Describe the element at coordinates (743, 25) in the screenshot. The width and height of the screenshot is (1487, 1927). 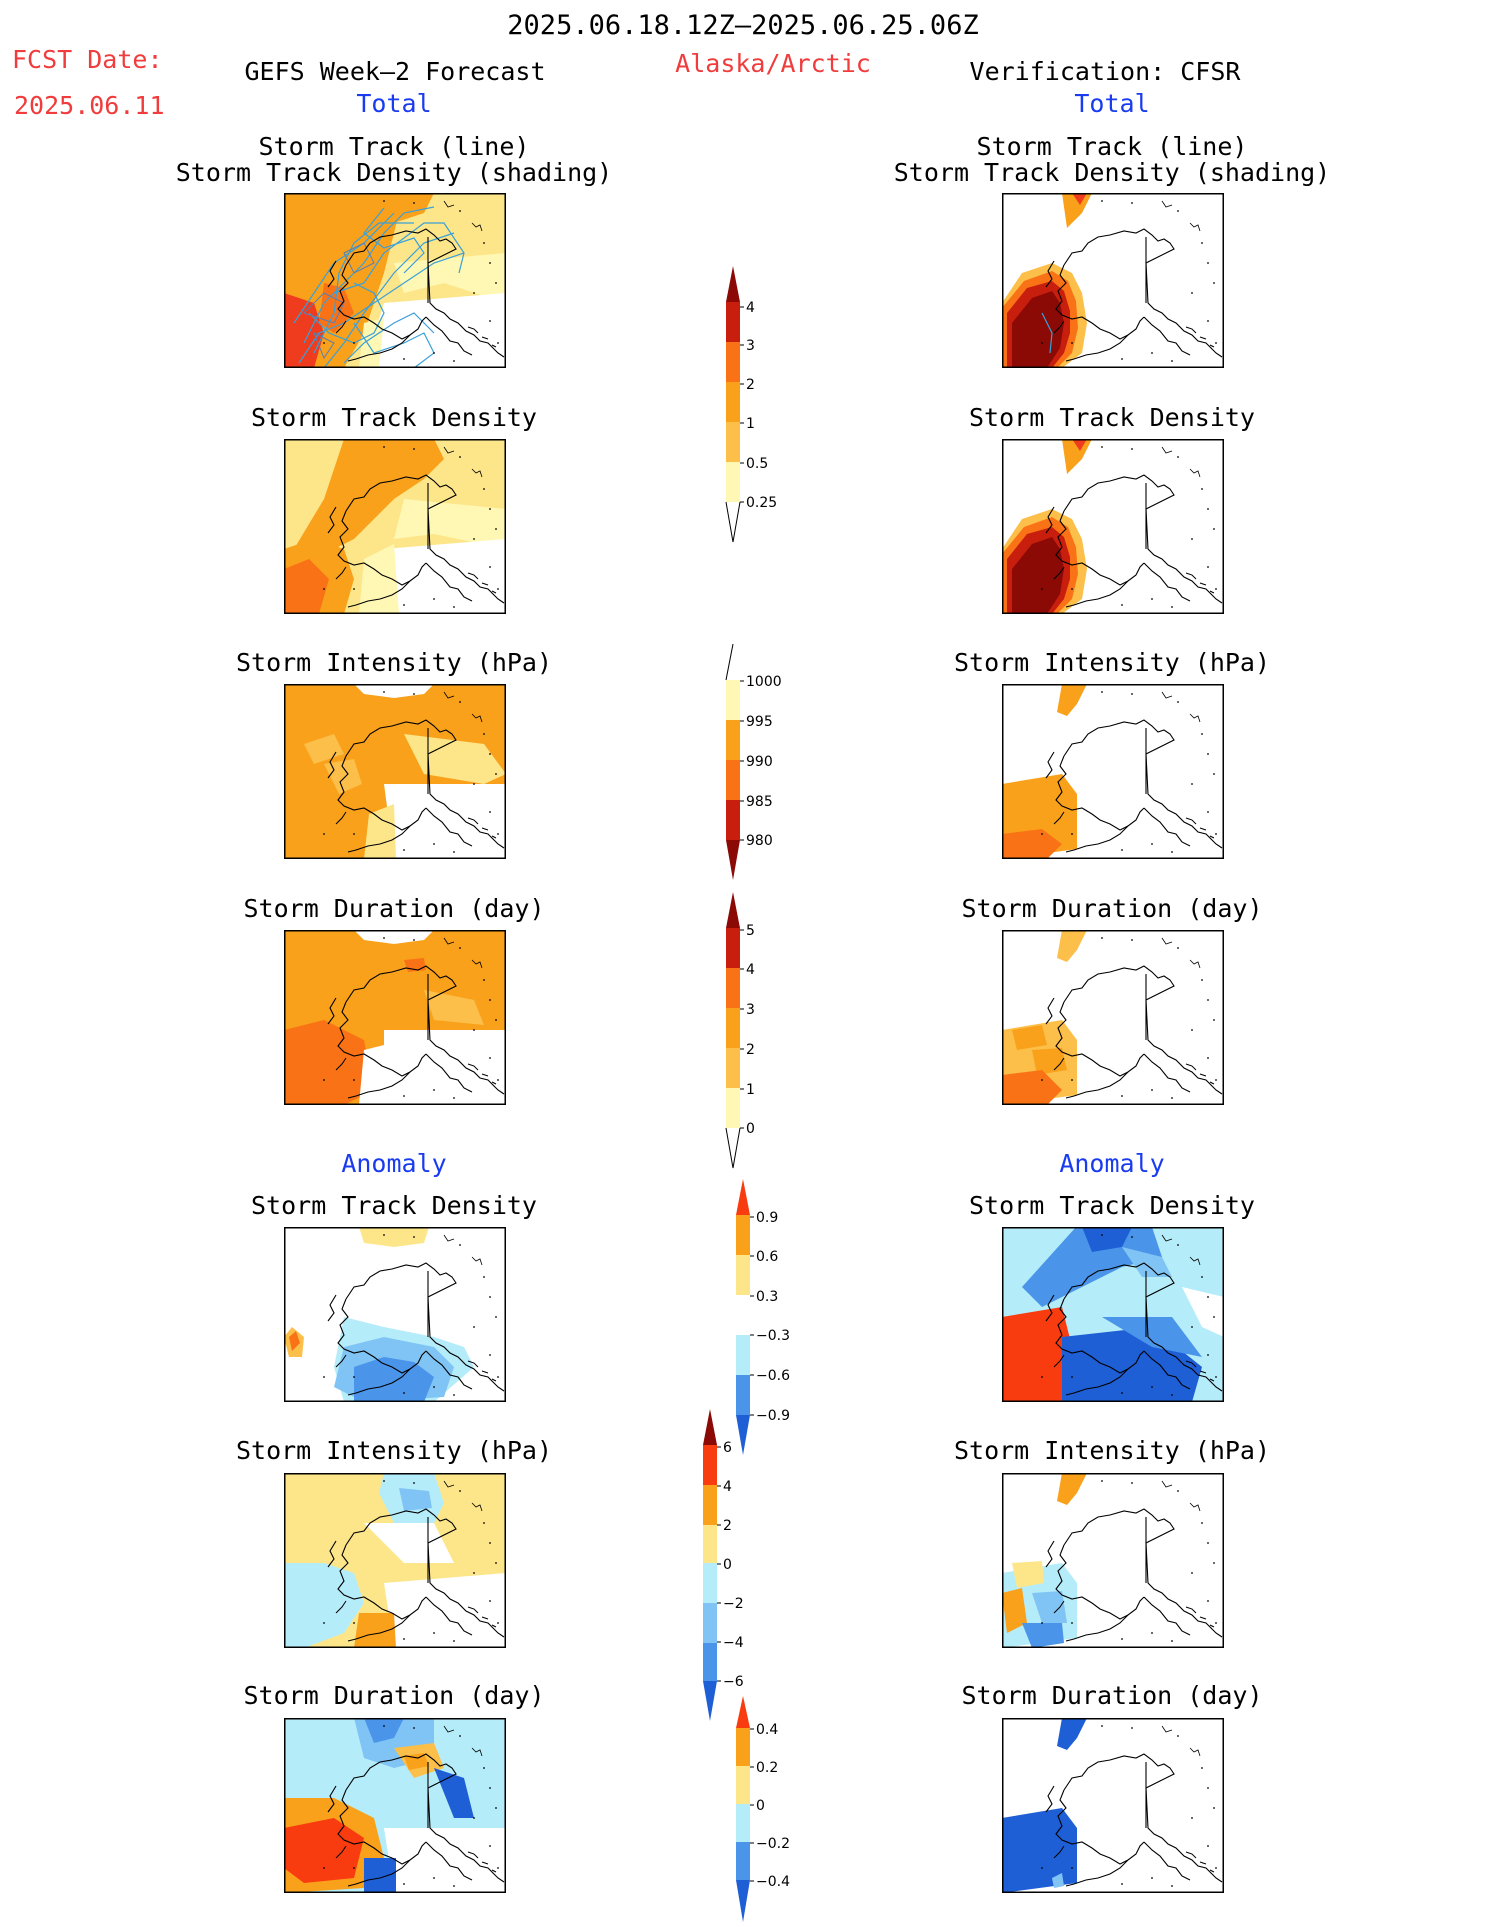
I see `date-range-title: 2025.06.18.12Z–2025.06.25.06Z` at that location.